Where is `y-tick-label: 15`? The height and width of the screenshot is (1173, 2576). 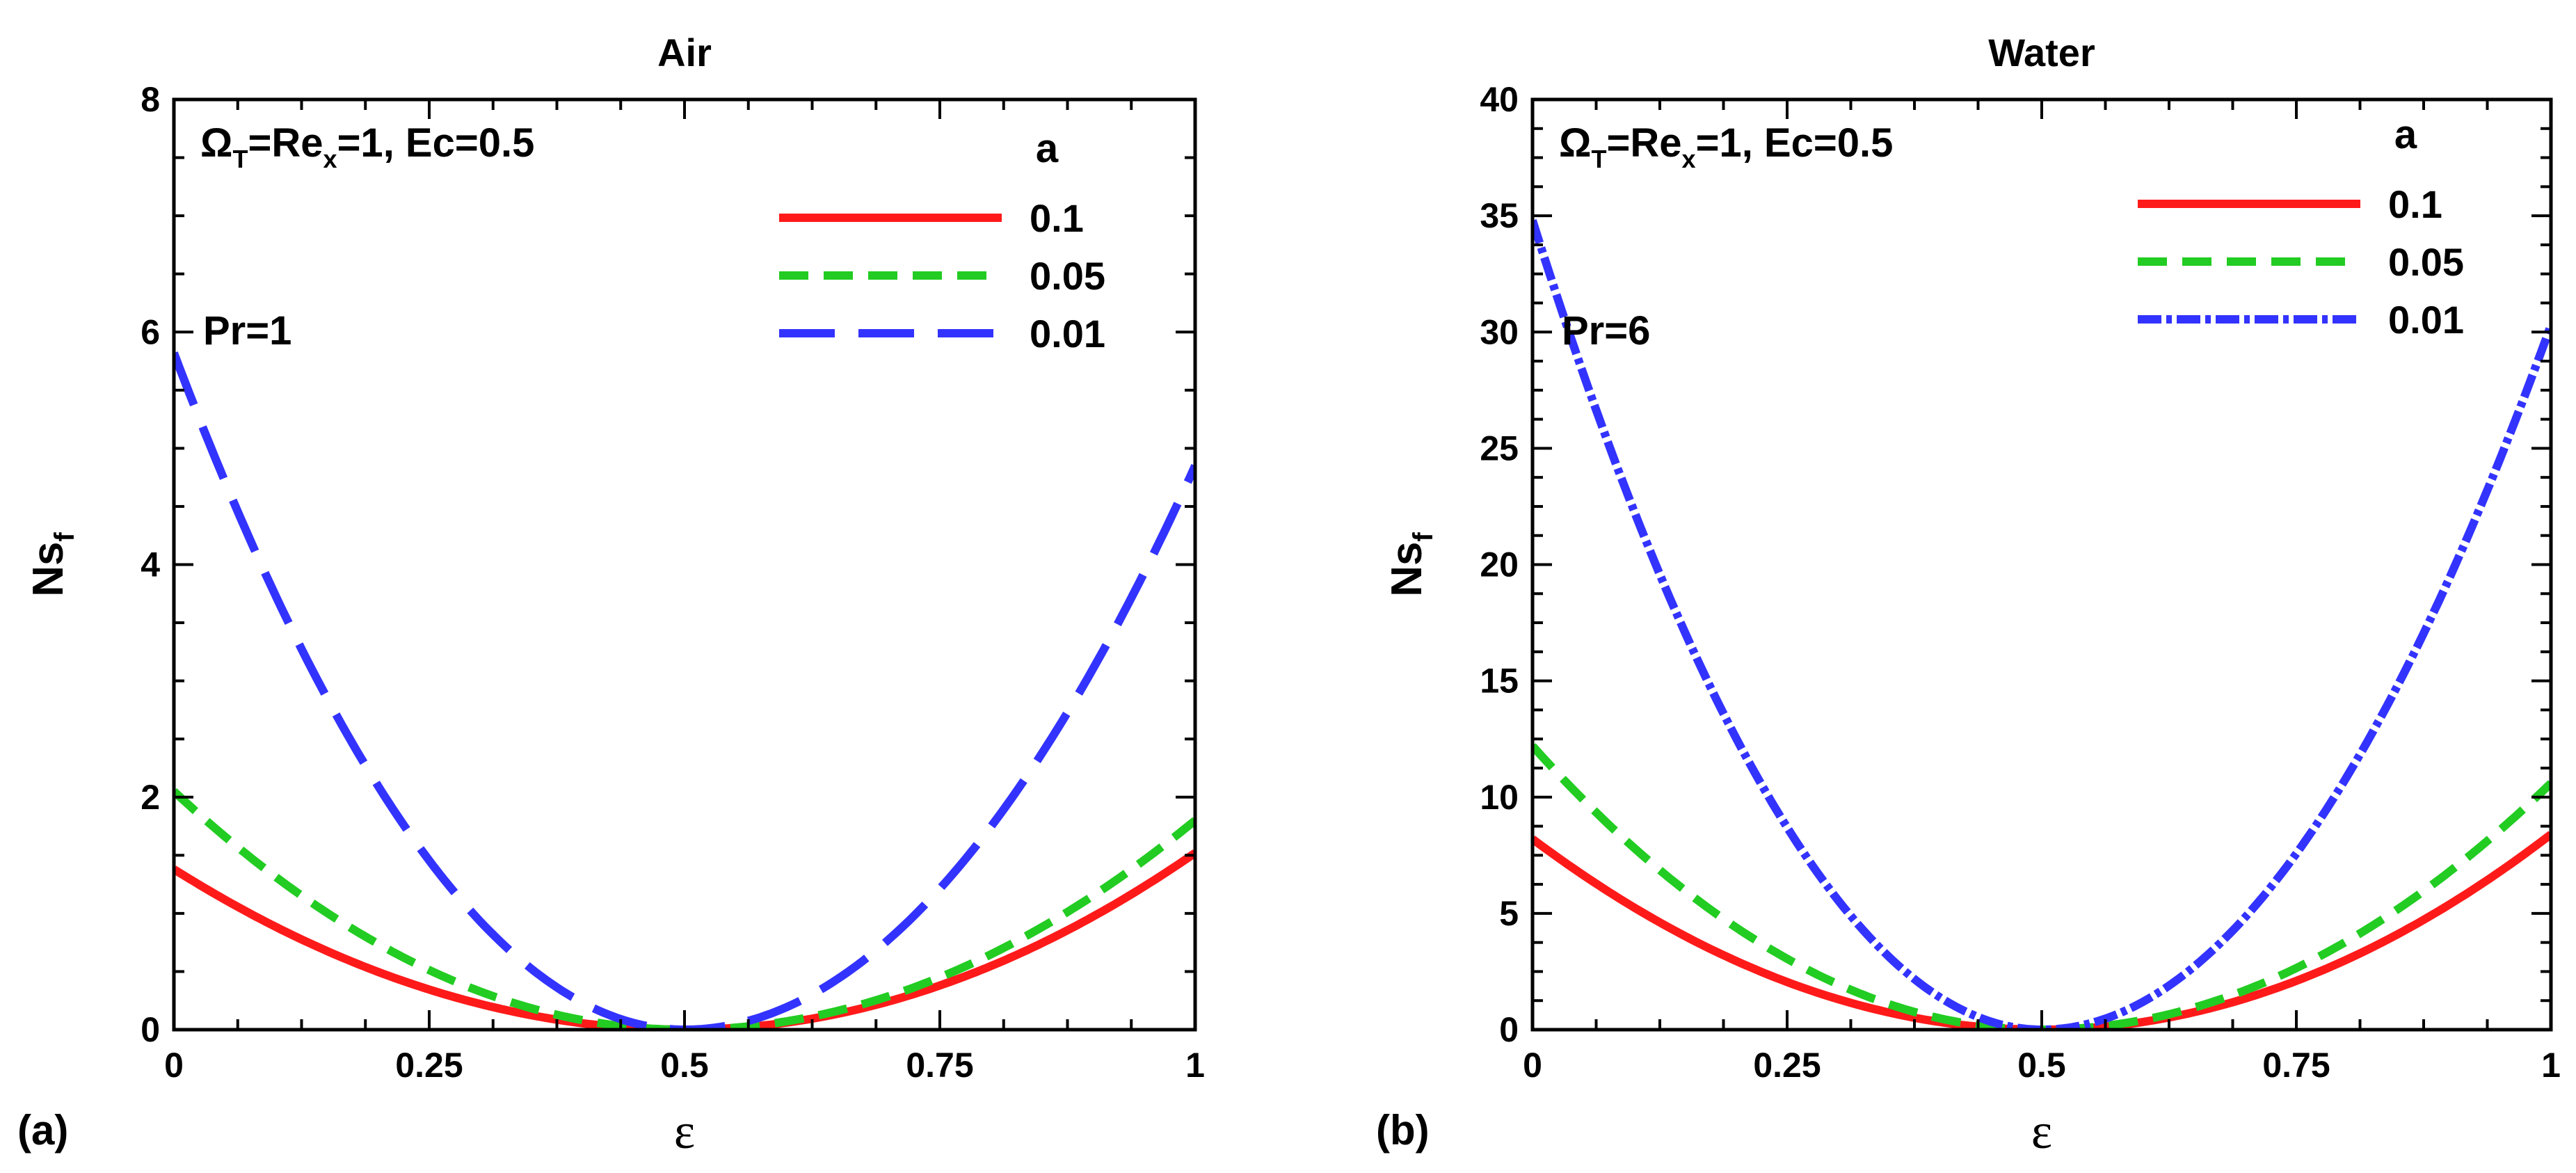
y-tick-label: 15 is located at coordinates (1499, 682).